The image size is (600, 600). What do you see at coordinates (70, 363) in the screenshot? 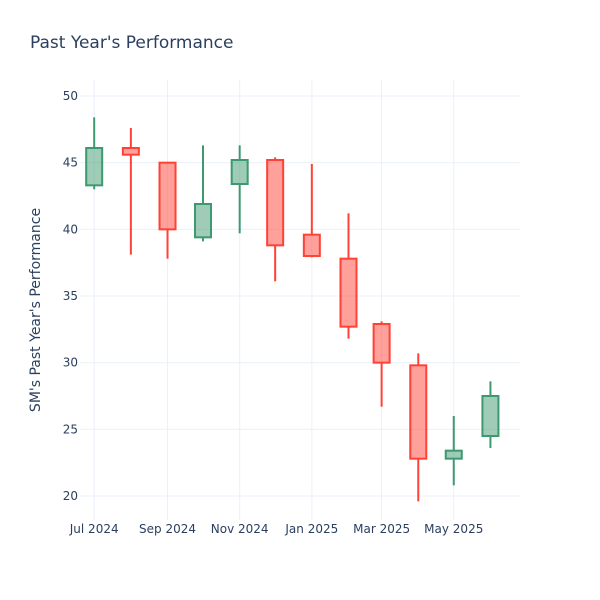
I see `y-tick-label: 30` at bounding box center [70, 363].